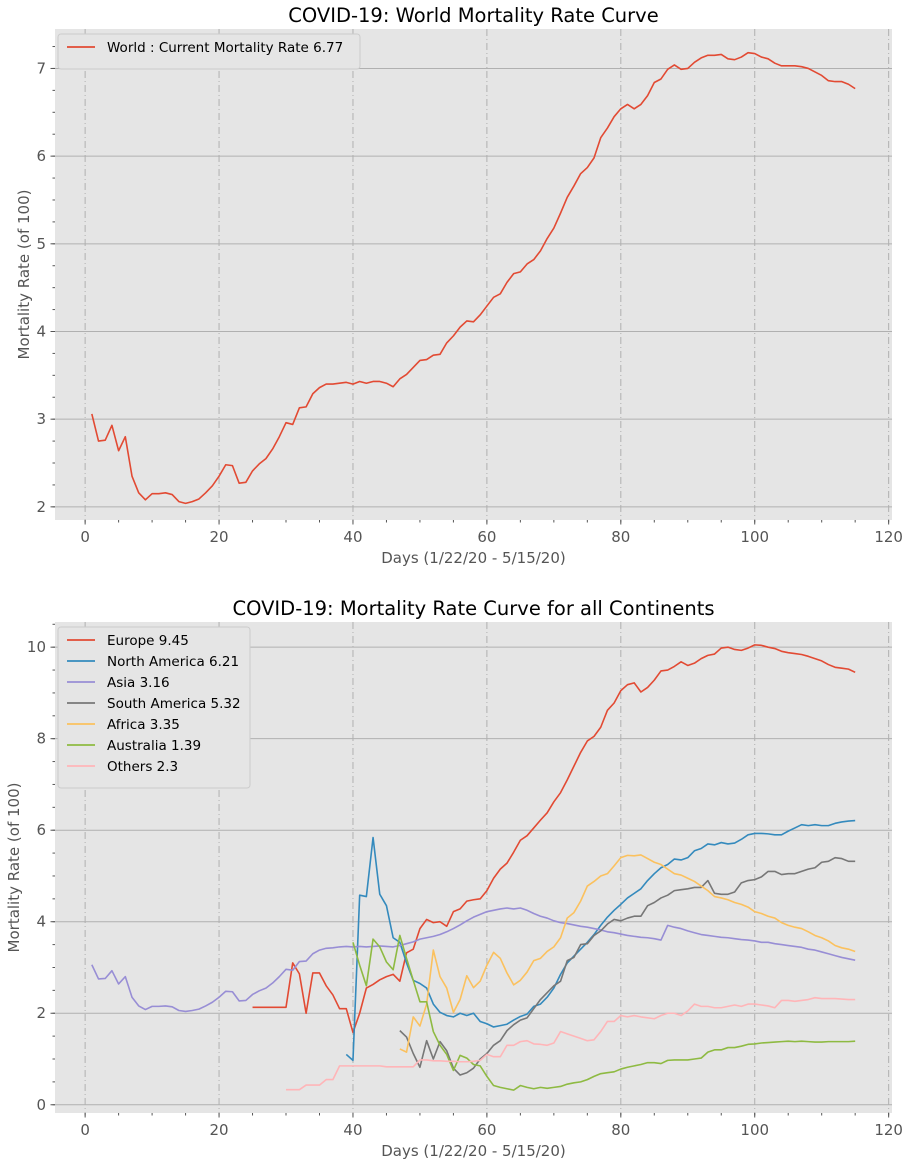  I want to click on y-tick-label: 10, so click(36, 647).